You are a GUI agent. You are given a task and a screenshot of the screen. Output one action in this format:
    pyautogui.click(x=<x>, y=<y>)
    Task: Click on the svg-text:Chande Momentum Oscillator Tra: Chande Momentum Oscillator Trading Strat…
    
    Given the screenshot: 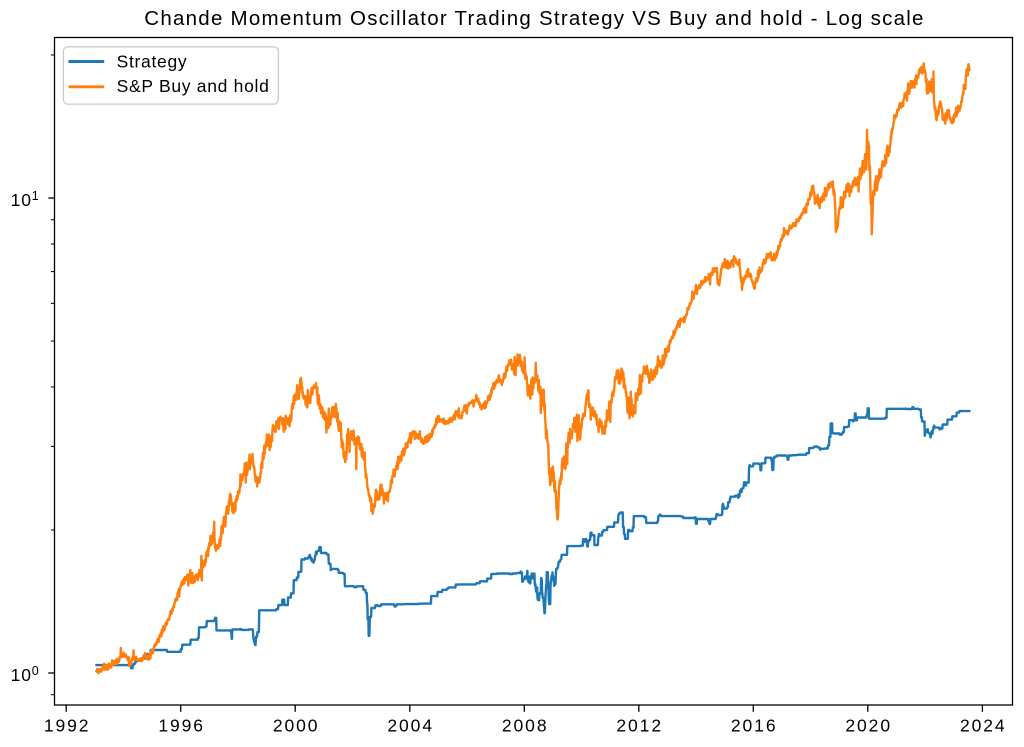 What is the action you would take?
    pyautogui.click(x=534, y=18)
    